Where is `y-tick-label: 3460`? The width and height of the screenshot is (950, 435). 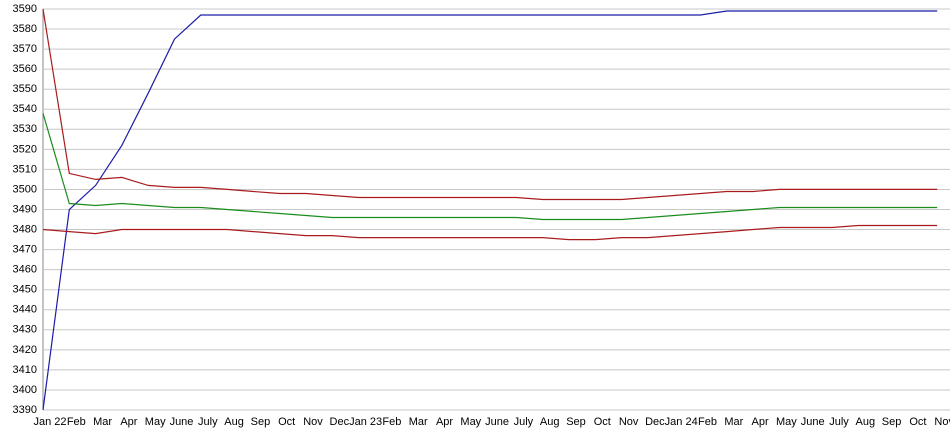 y-tick-label: 3460 is located at coordinates (25, 270).